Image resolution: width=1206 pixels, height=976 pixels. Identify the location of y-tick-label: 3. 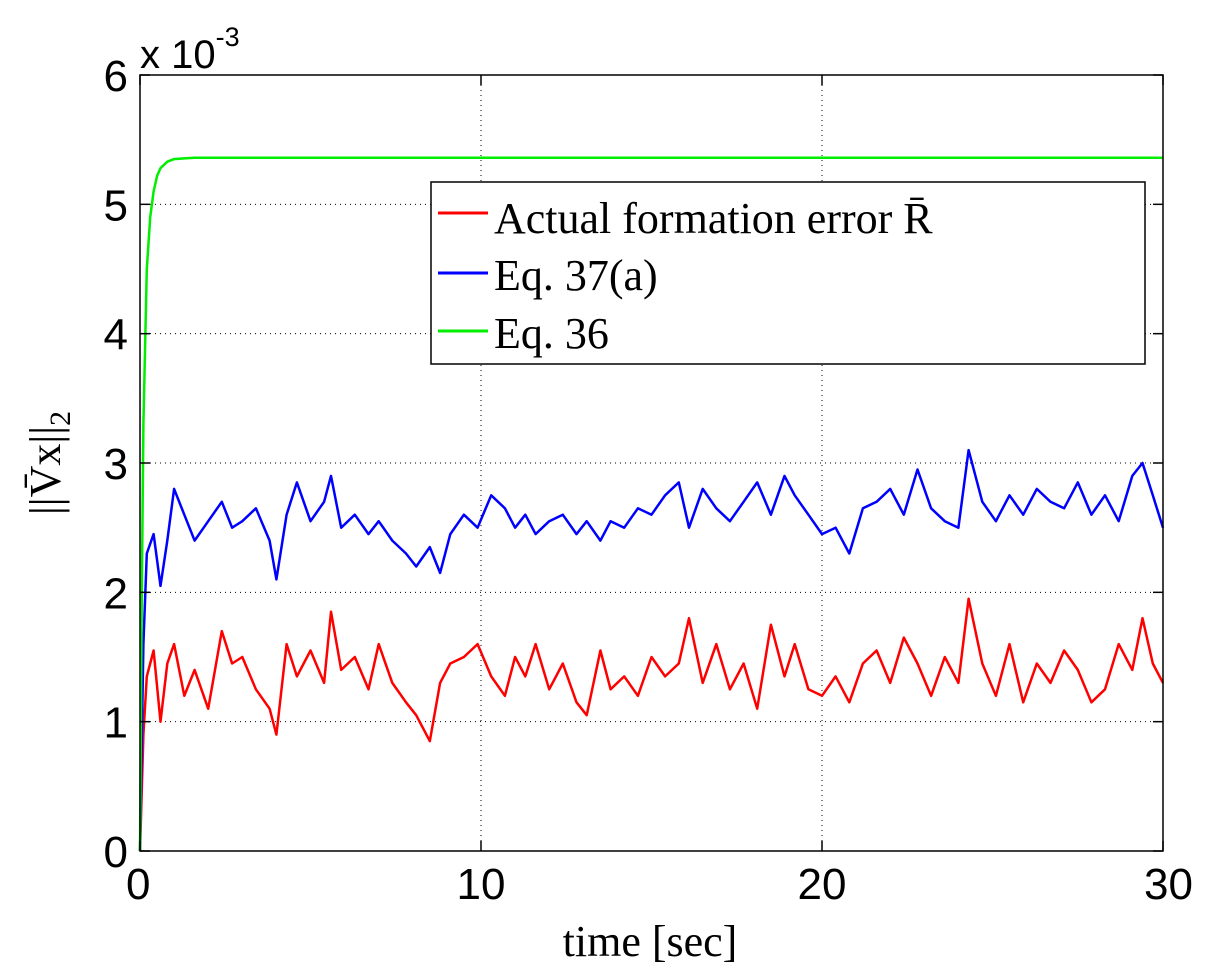
(116, 464).